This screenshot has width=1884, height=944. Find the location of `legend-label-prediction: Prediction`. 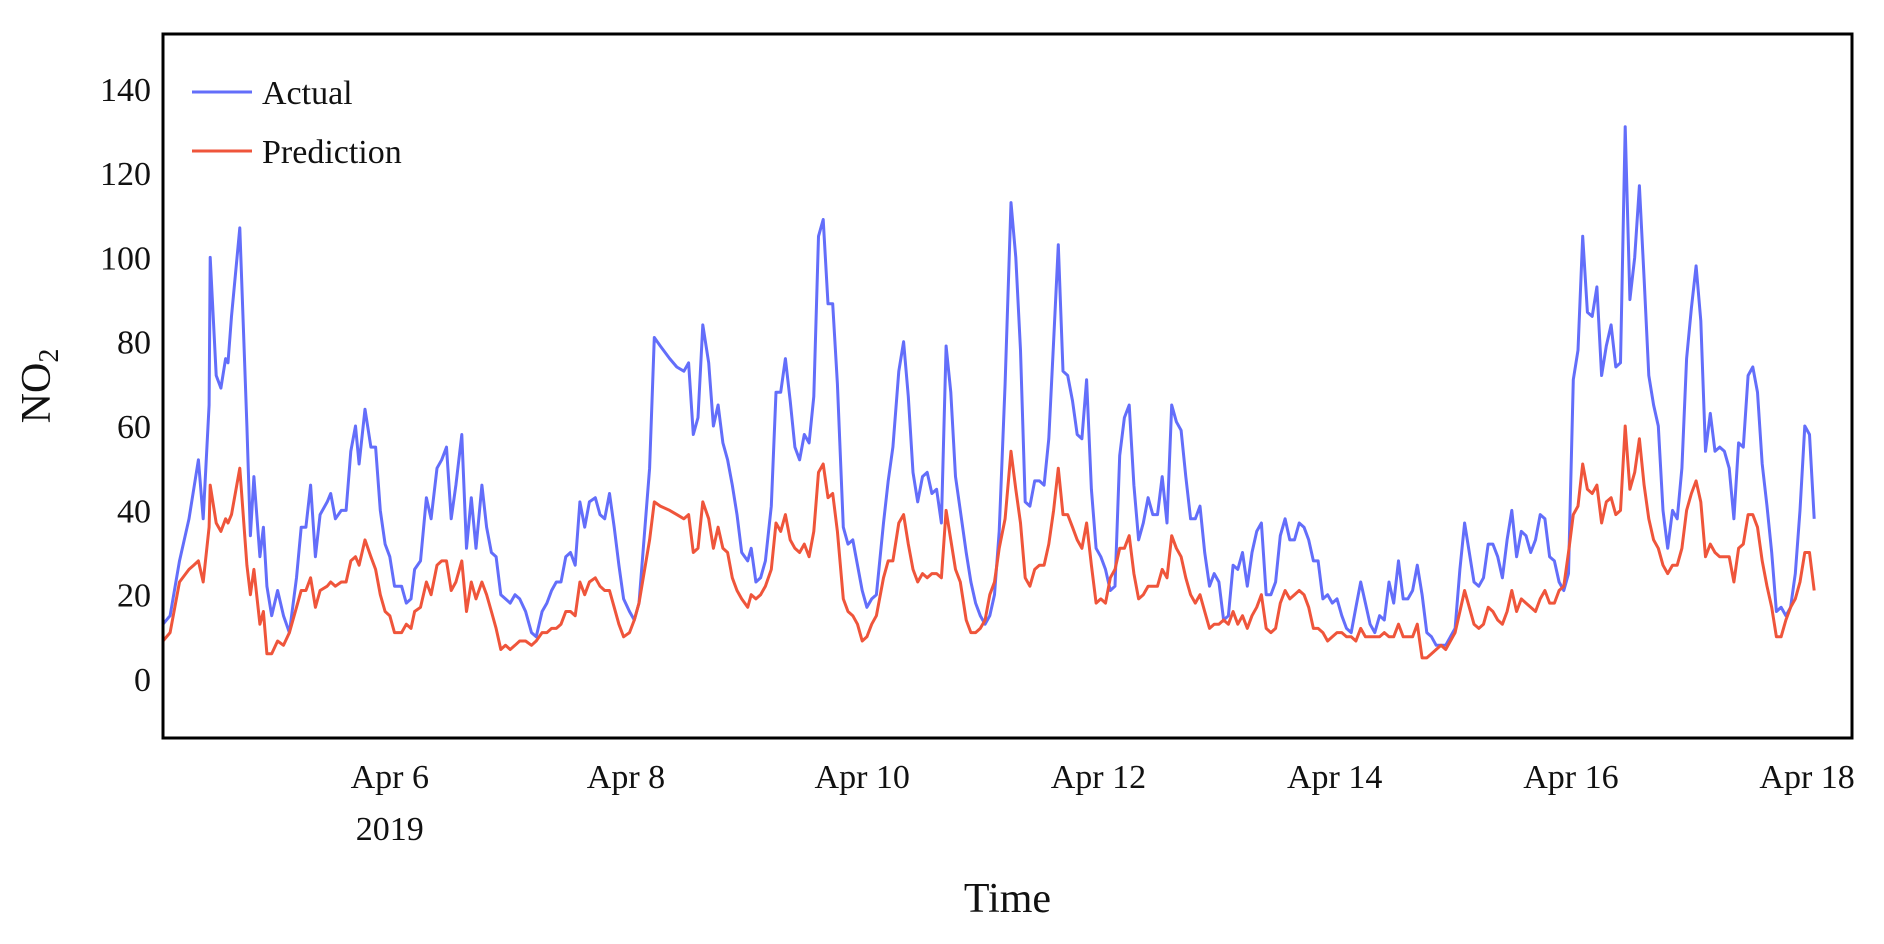

legend-label-prediction: Prediction is located at coordinates (332, 152).